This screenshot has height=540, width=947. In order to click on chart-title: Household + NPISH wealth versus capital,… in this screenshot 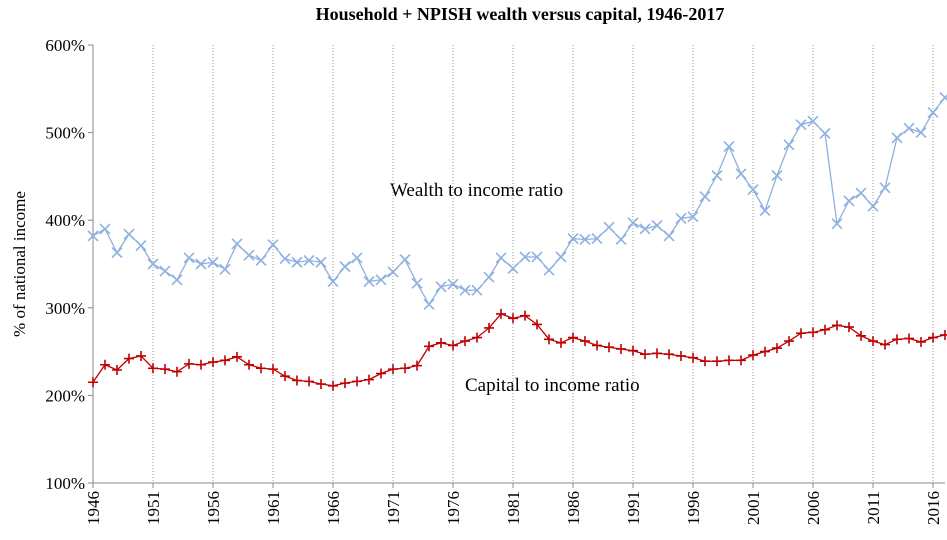, I will do `click(520, 14)`.